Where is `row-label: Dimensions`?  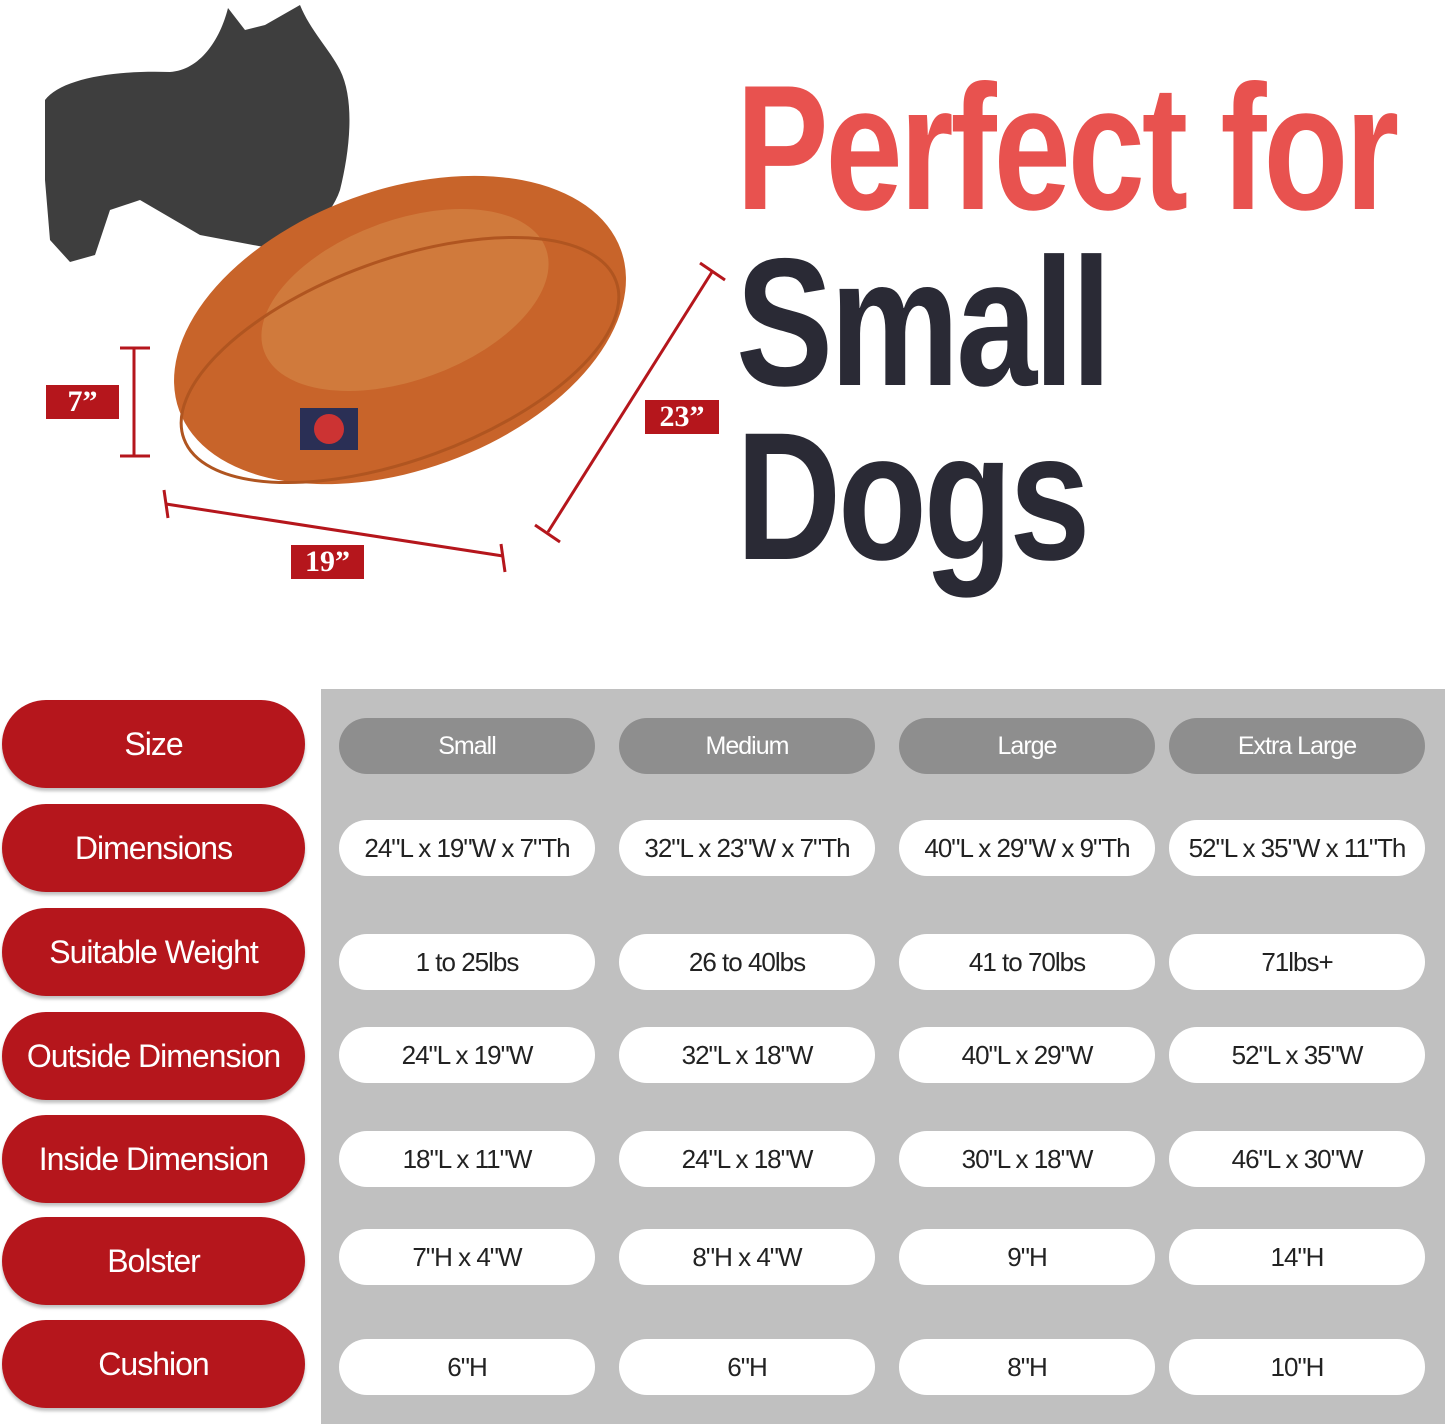
row-label: Dimensions is located at coordinates (153, 848).